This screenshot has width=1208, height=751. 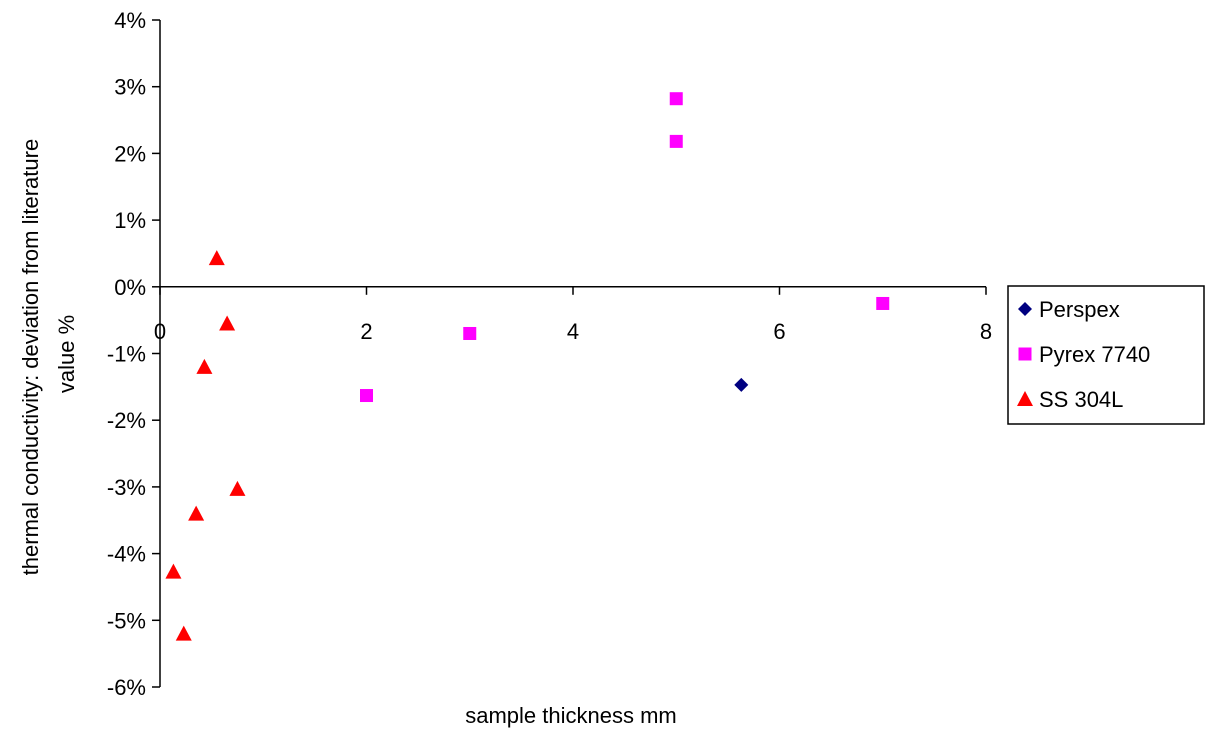 What do you see at coordinates (1094, 354) in the screenshot?
I see `legend-label-pyrex-7740: Pyrex 7740` at bounding box center [1094, 354].